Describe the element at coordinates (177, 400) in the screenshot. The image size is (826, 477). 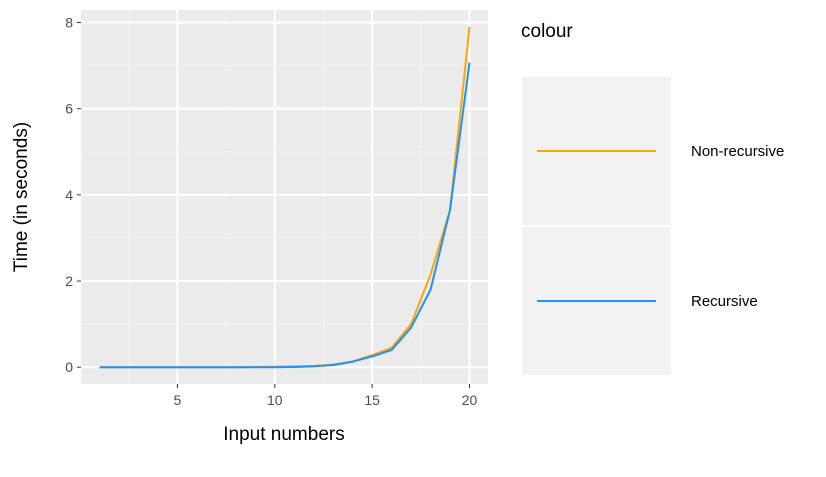
I see `x-tick-label: 5` at that location.